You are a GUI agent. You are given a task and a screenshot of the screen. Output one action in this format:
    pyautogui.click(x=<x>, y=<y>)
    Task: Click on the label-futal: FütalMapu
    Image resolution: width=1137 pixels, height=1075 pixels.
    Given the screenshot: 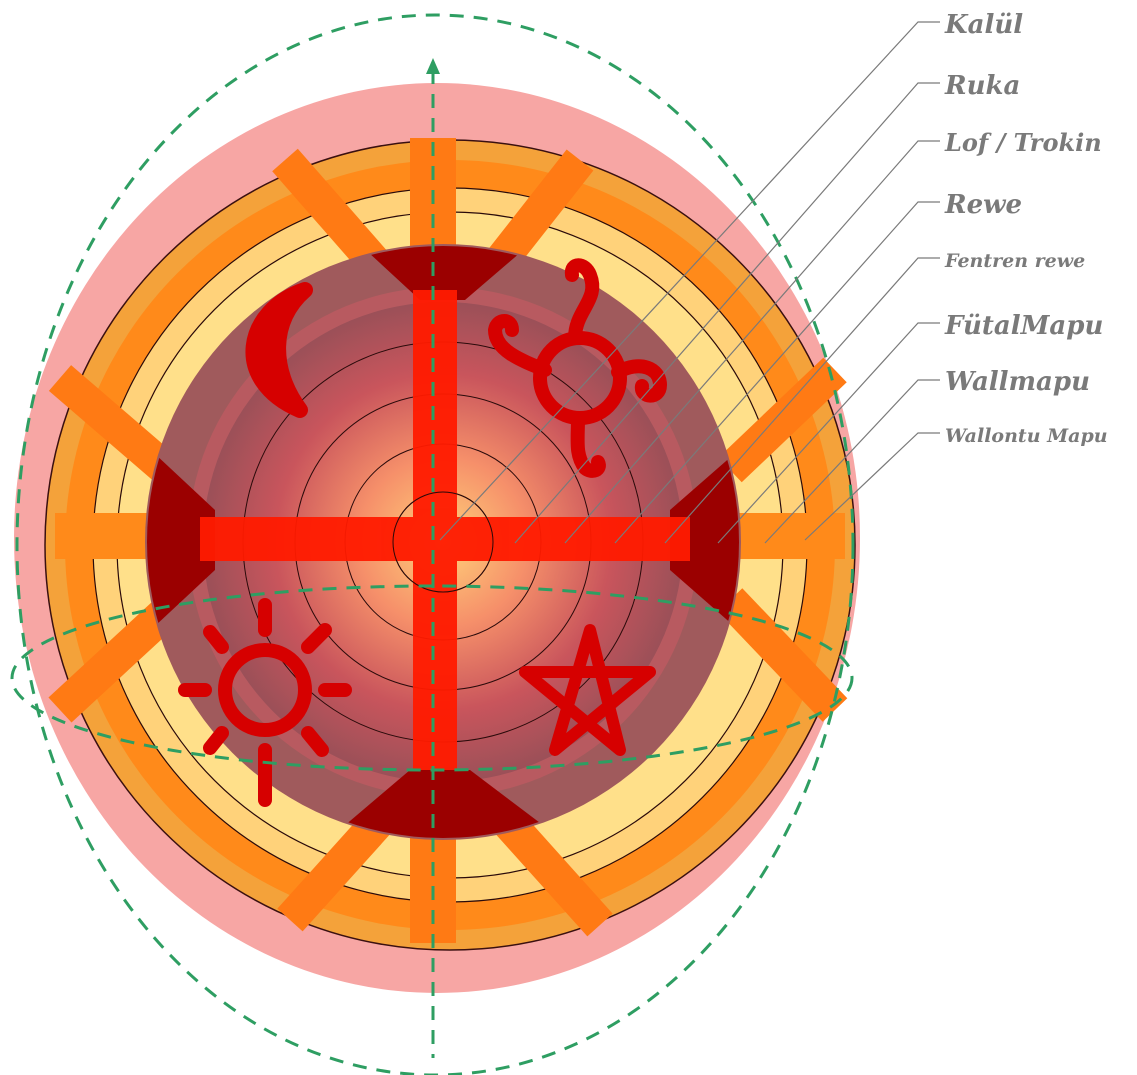 What is the action you would take?
    pyautogui.click(x=1023, y=326)
    